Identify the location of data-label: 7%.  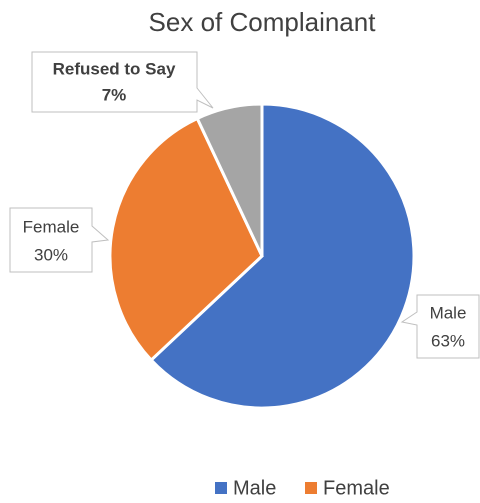
(114, 94).